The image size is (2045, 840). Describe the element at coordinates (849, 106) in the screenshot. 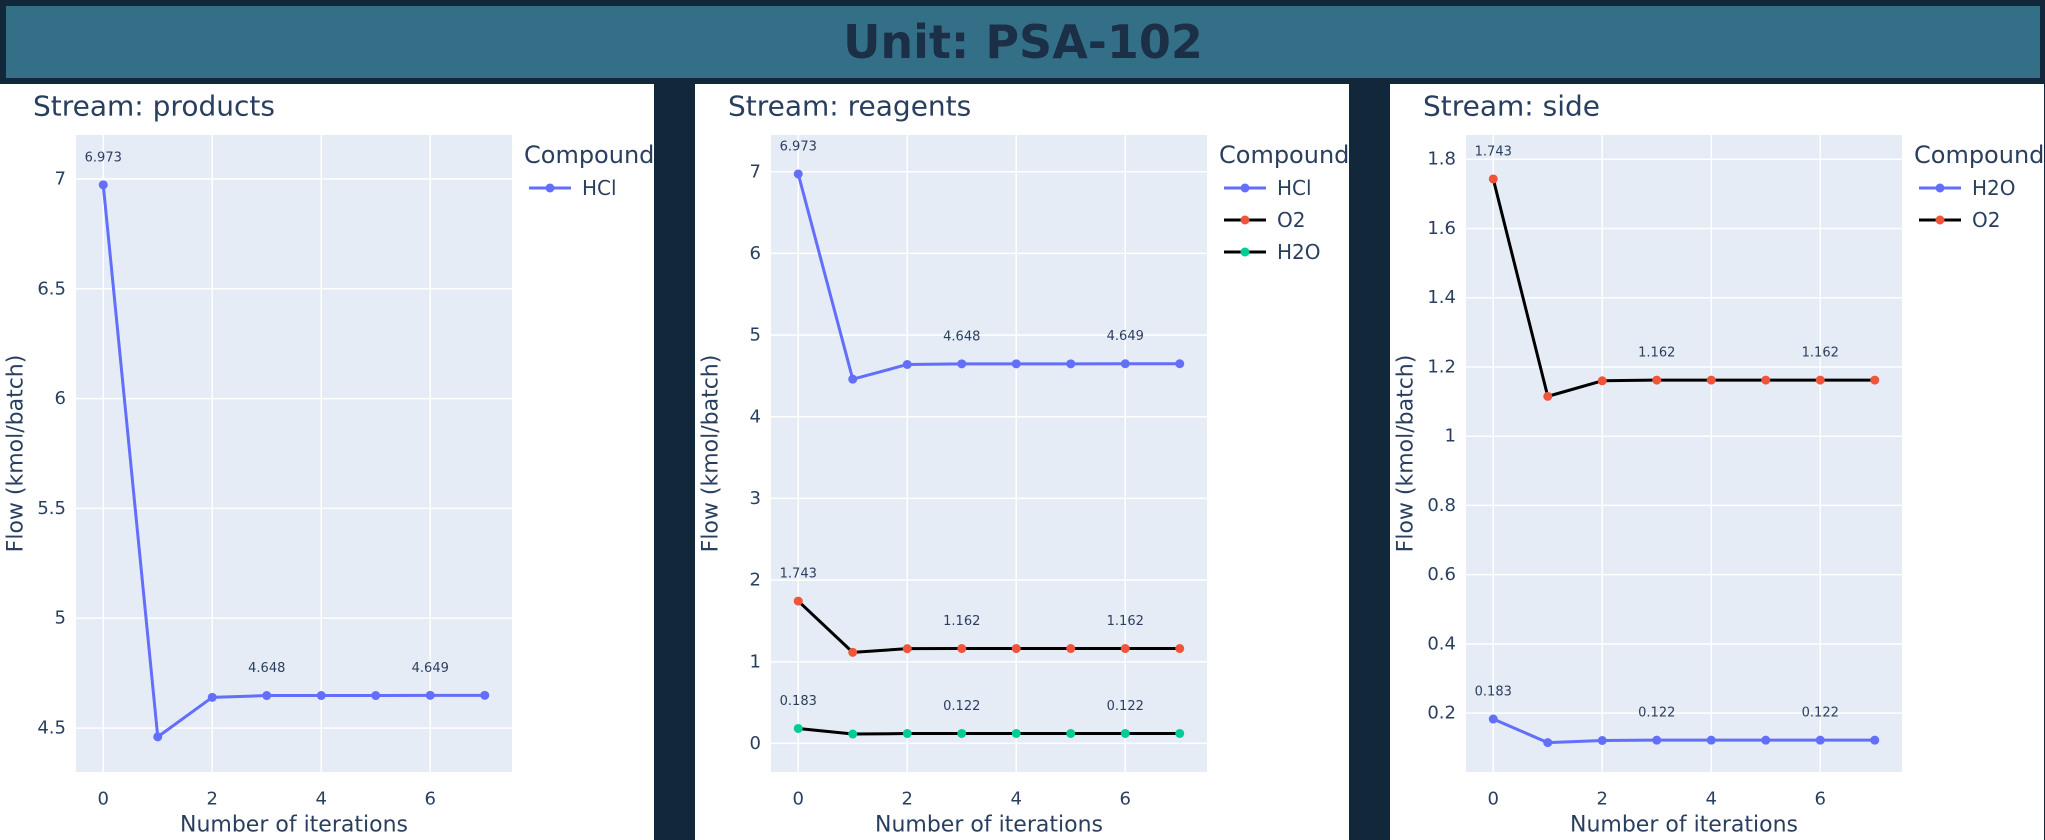

I see `chart-title: Stream: reagents` at that location.